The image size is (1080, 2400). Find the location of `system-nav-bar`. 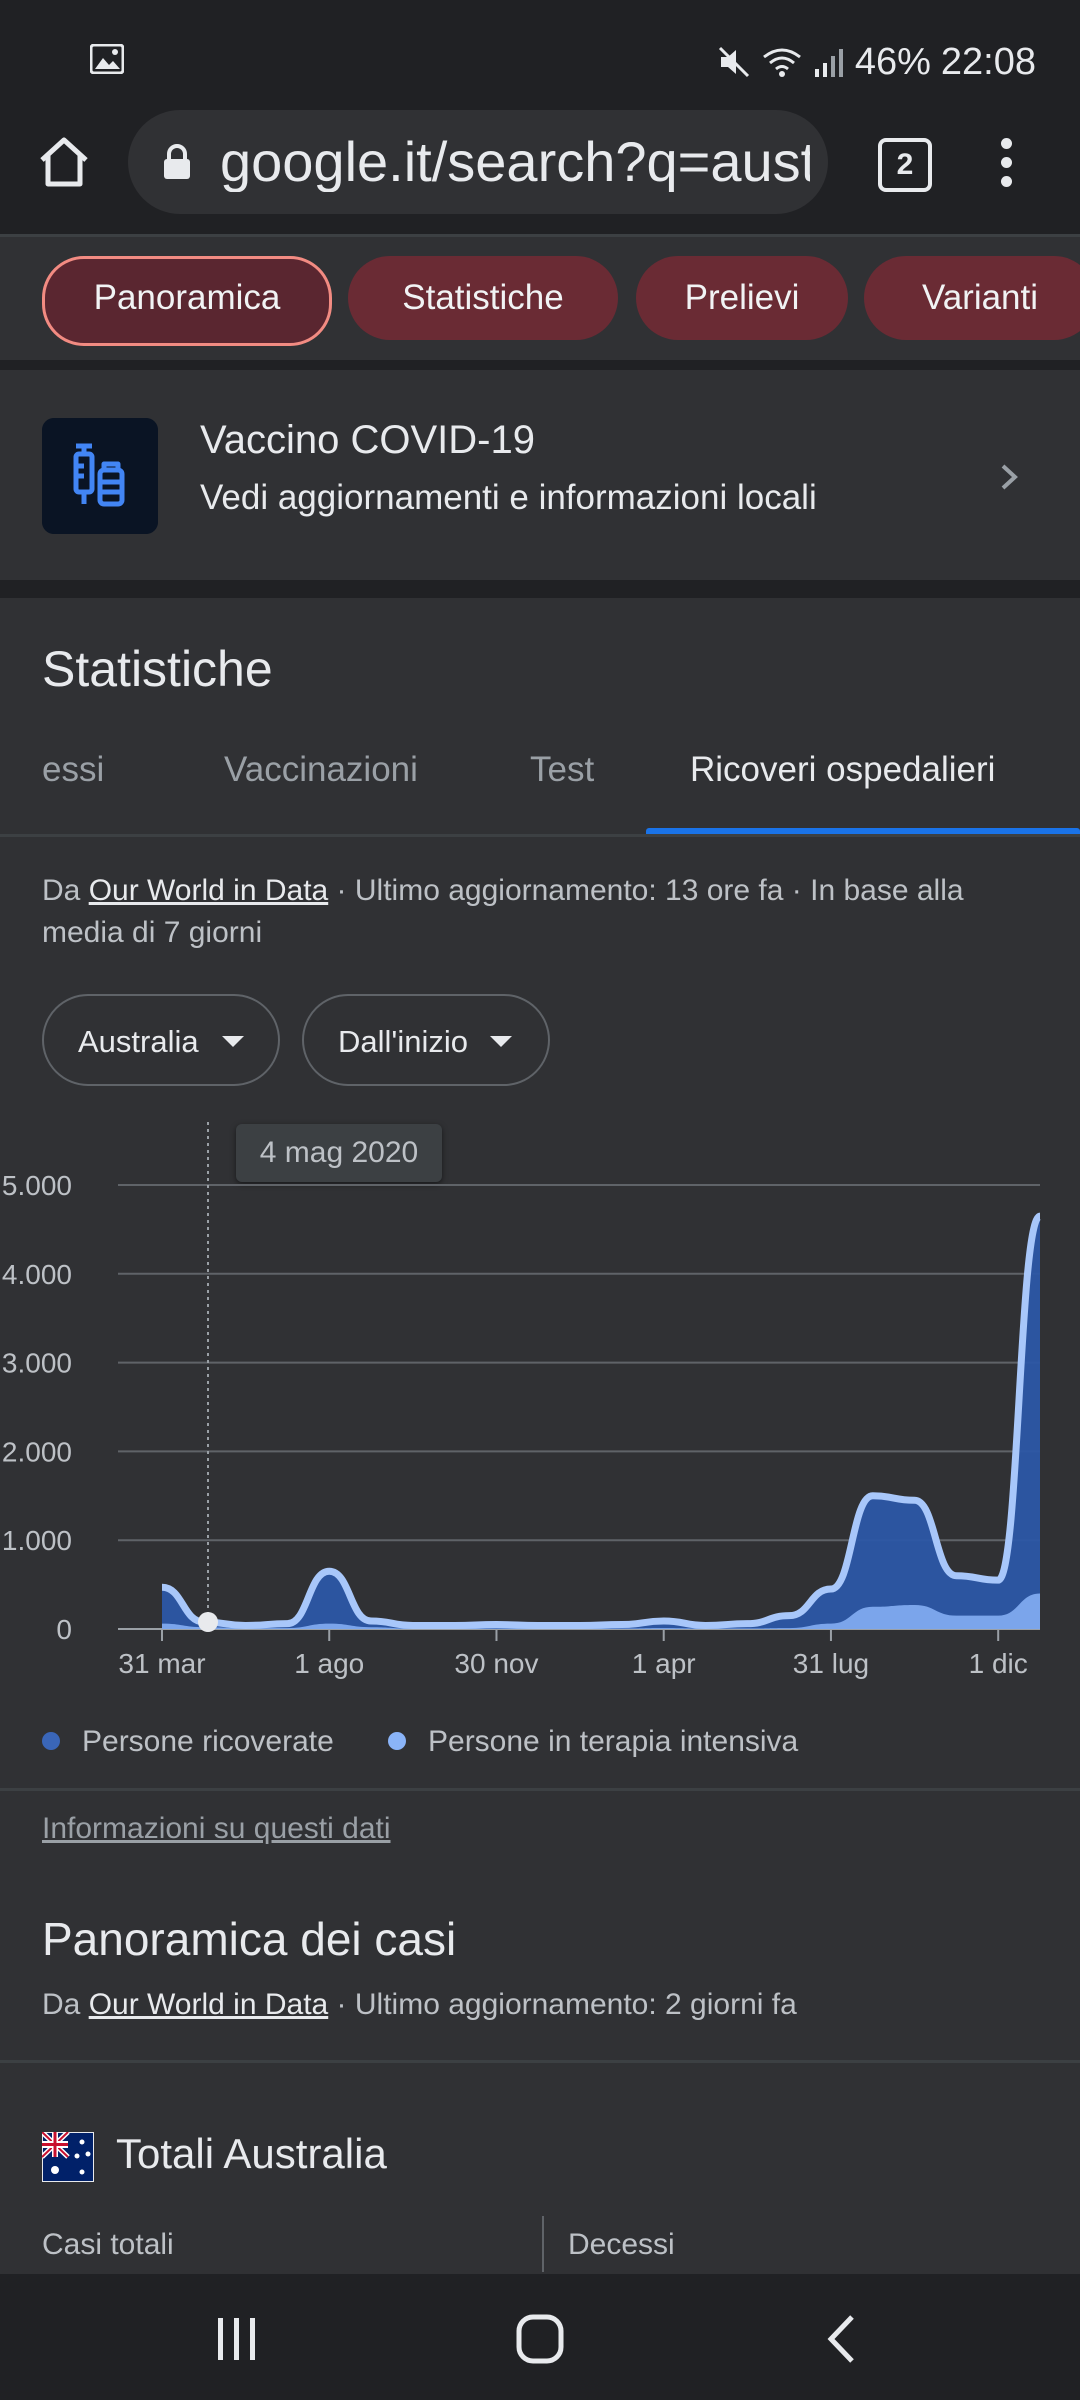

system-nav-bar is located at coordinates (540, 2337).